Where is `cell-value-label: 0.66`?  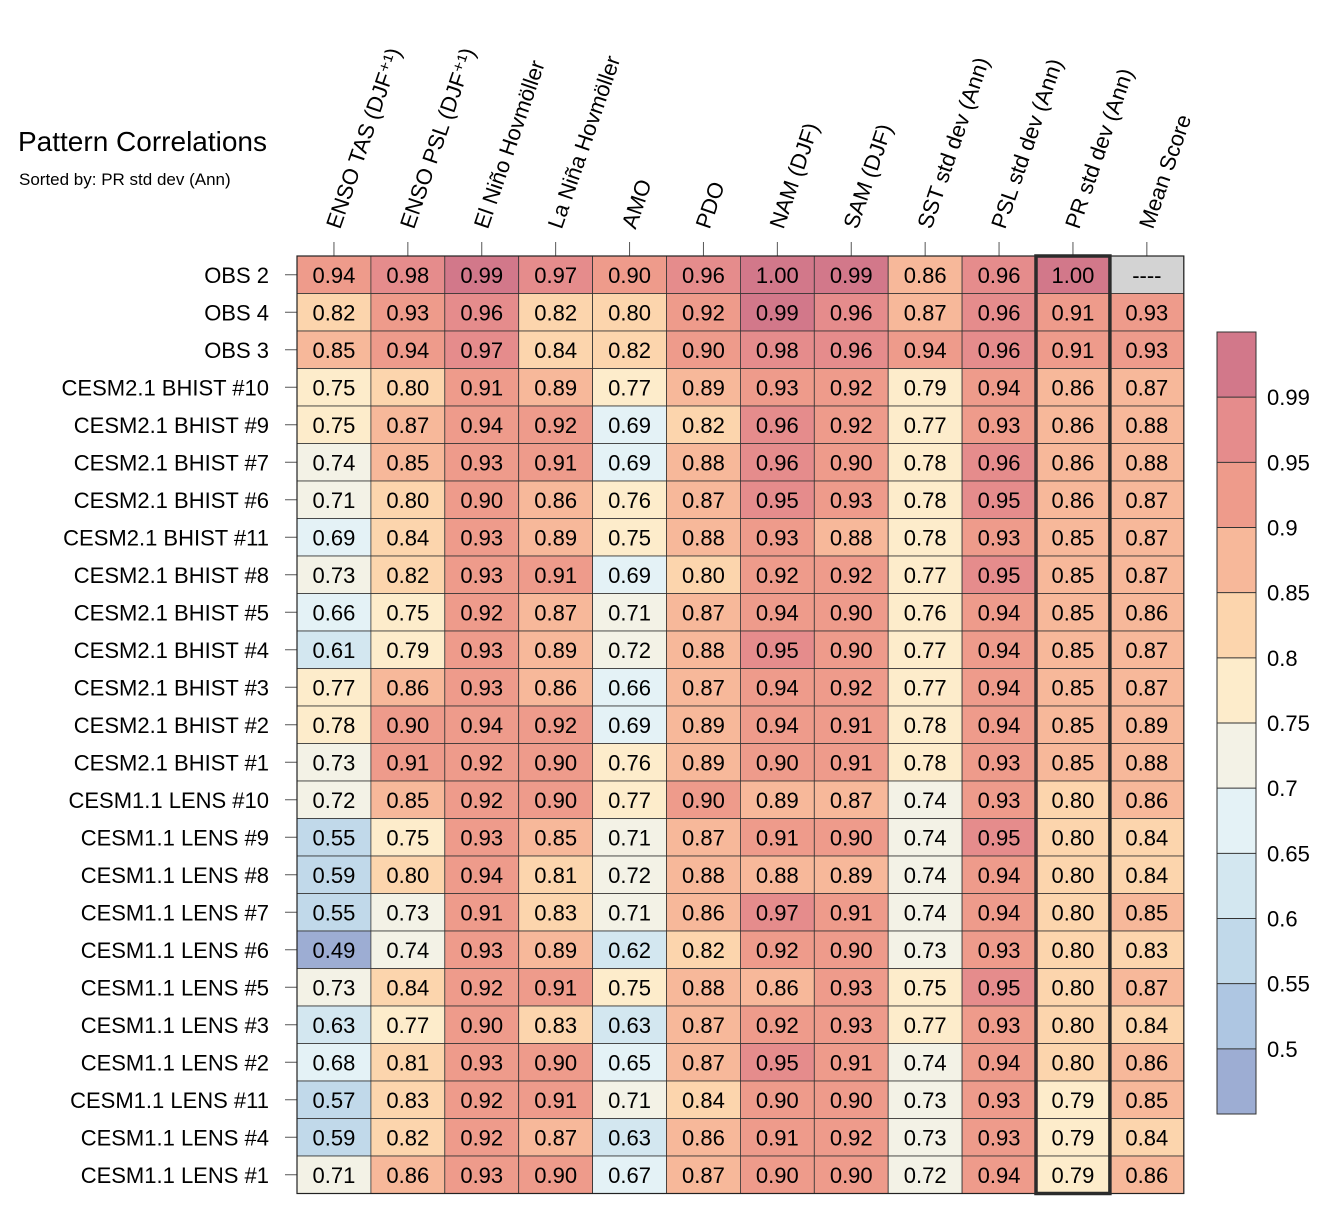
cell-value-label: 0.66 is located at coordinates (629, 687).